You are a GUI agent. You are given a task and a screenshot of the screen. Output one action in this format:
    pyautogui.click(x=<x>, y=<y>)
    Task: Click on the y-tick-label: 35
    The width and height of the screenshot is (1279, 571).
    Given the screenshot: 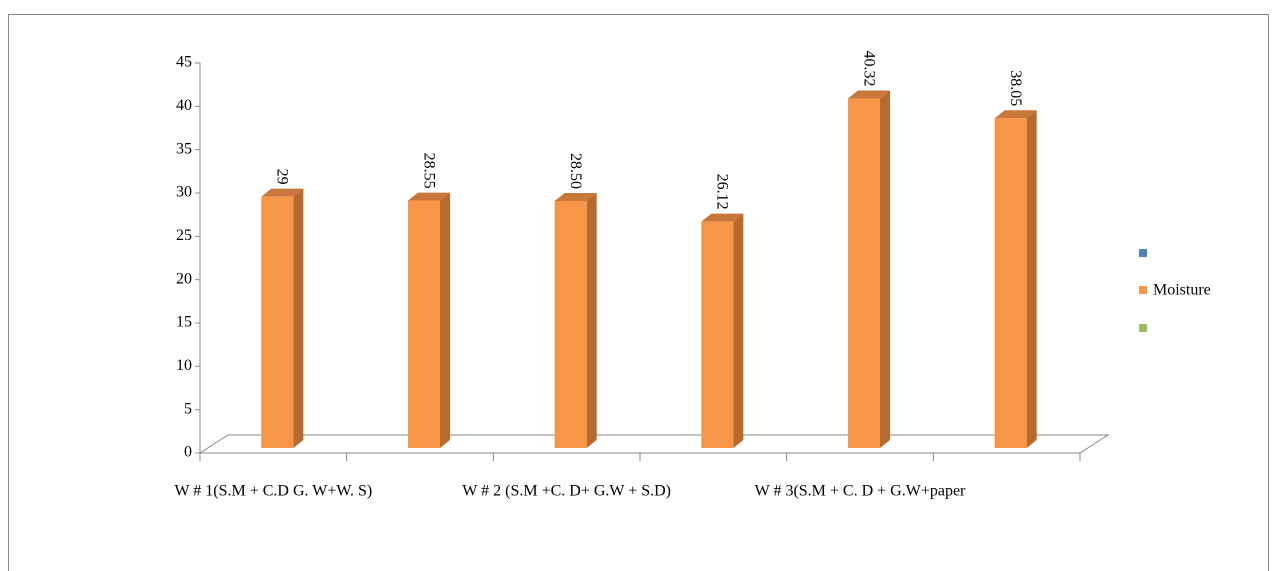 What is the action you would take?
    pyautogui.click(x=184, y=148)
    